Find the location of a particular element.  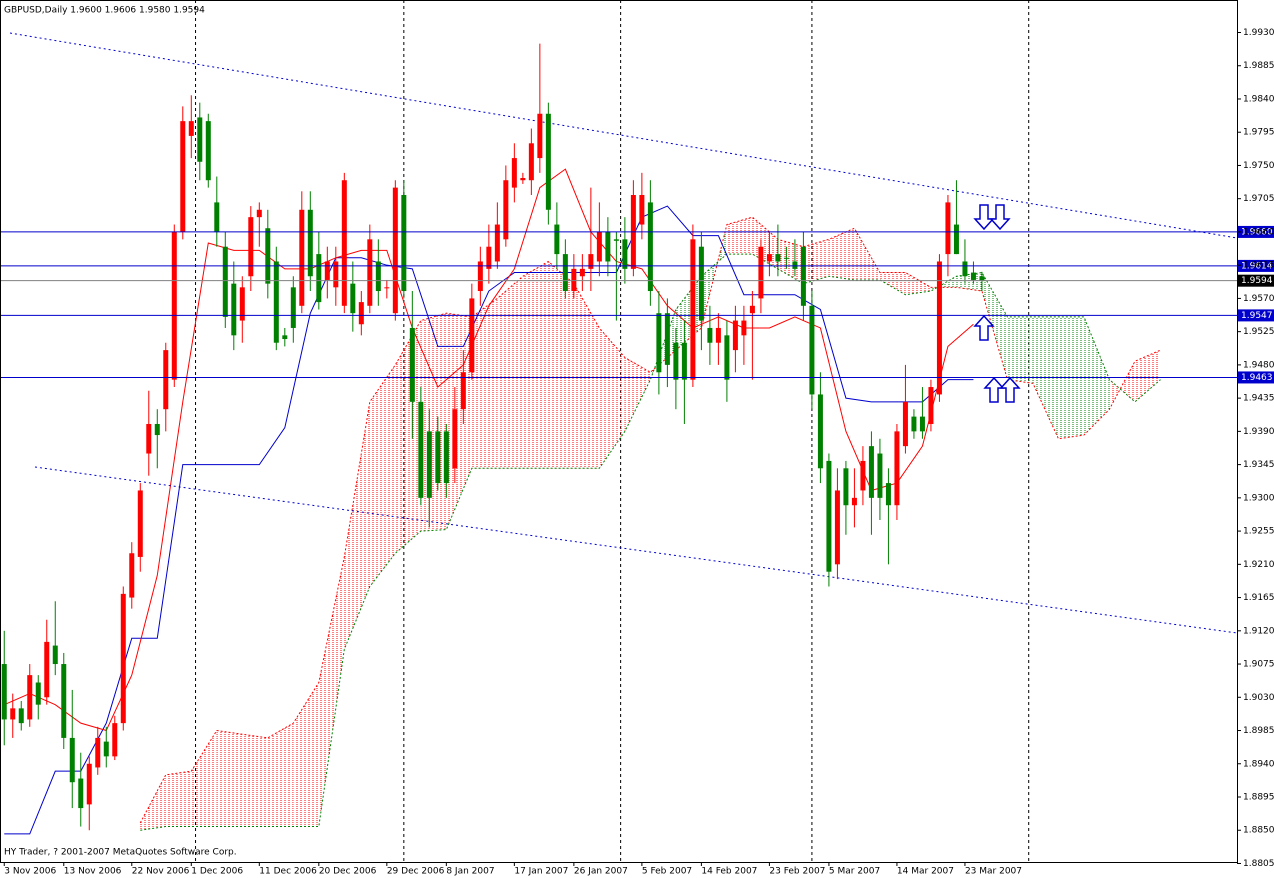

x-tick-label: 20 Dec 2006 is located at coordinates (348, 872).